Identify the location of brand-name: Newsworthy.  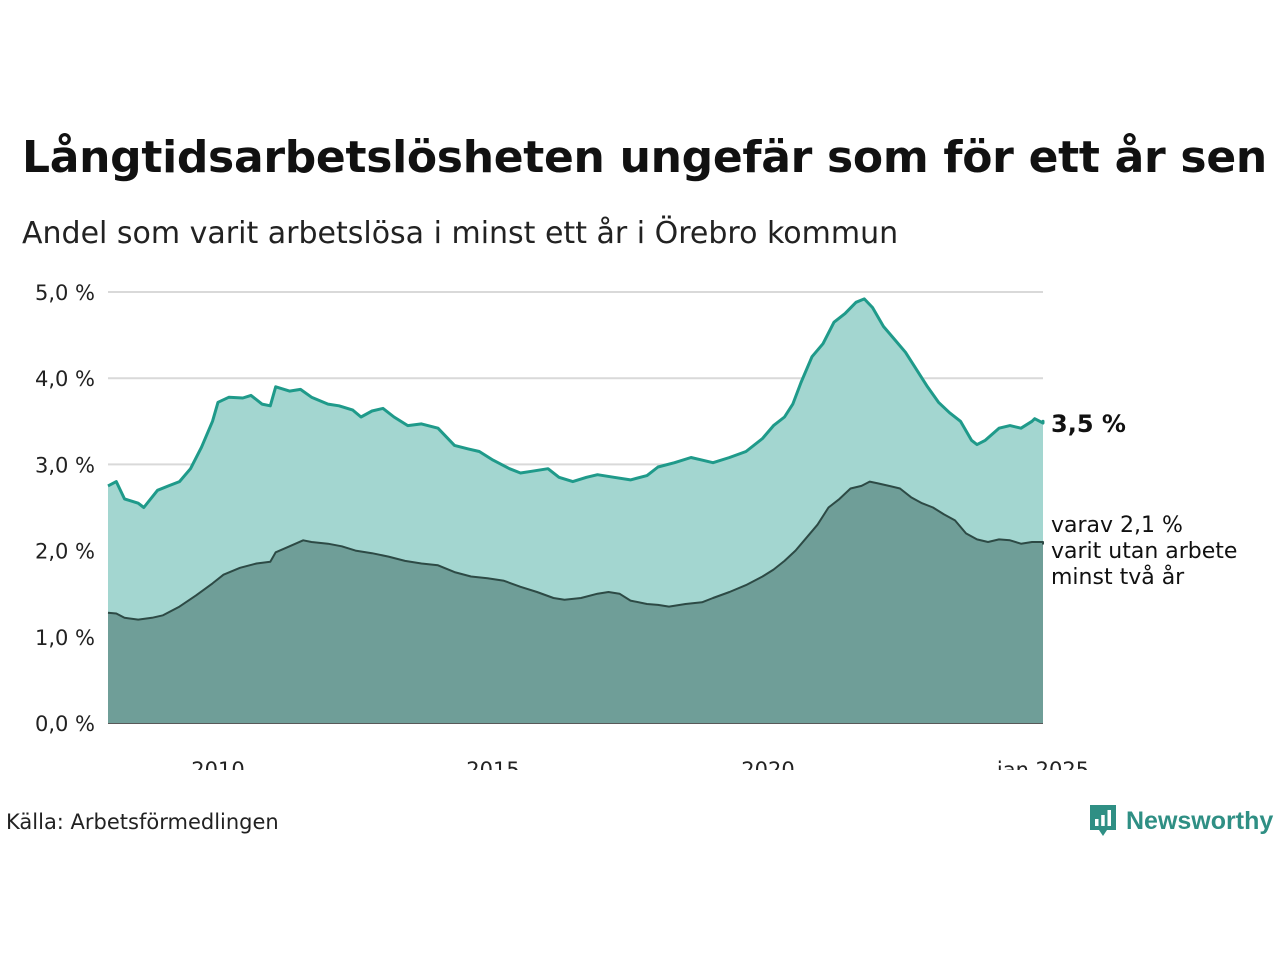
(1200, 820).